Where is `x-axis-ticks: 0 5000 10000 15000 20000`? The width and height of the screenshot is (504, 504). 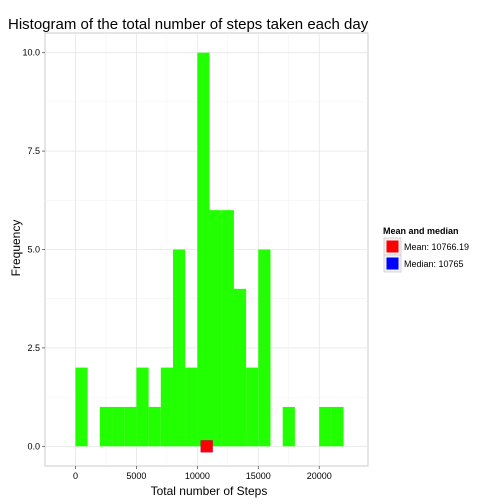 x-axis-ticks: 0 5000 10000 15000 20000 is located at coordinates (202, 473).